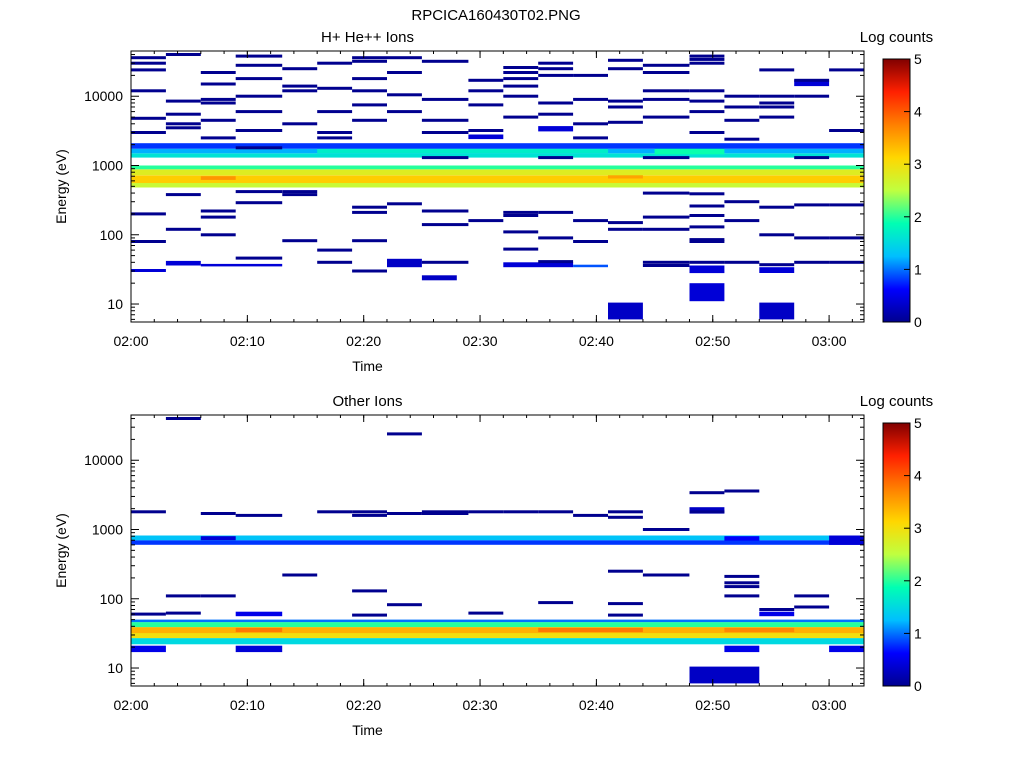 The height and width of the screenshot is (773, 1024). I want to click on colorbar-tick-label: 1, so click(918, 633).